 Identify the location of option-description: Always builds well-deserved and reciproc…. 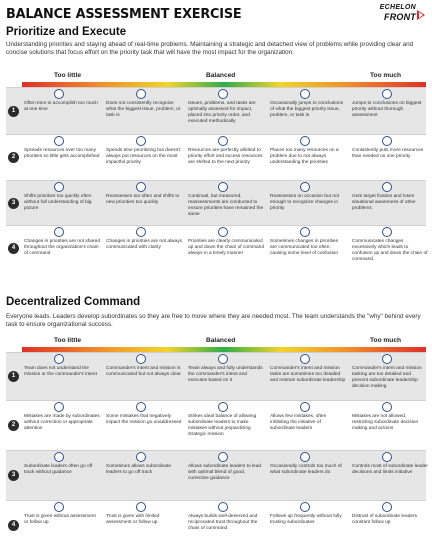
(223, 522).